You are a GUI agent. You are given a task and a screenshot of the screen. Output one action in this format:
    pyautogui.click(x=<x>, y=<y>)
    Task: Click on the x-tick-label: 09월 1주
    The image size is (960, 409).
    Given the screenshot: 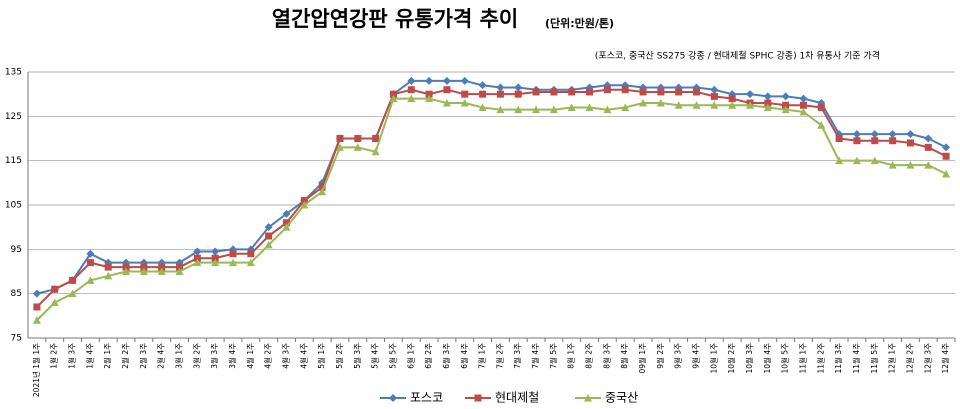 What is the action you would take?
    pyautogui.click(x=642, y=358)
    